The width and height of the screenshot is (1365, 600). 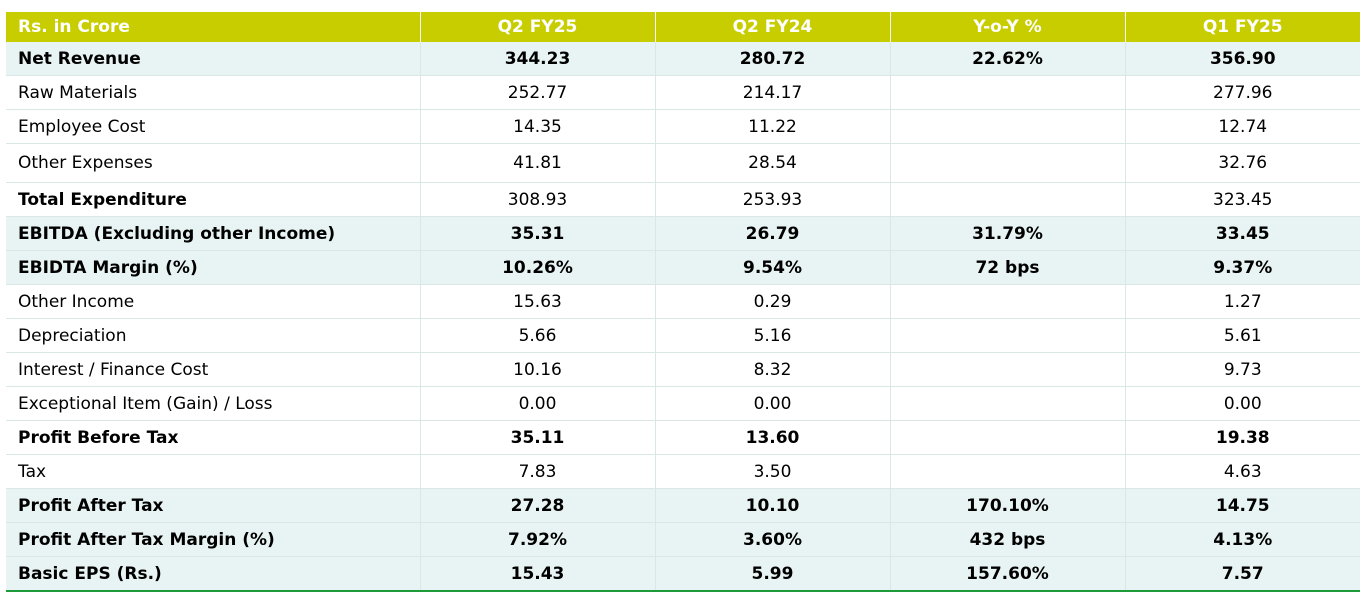 What do you see at coordinates (1242, 301) in the screenshot?
I see `cell-q1-fy25: 1.27` at bounding box center [1242, 301].